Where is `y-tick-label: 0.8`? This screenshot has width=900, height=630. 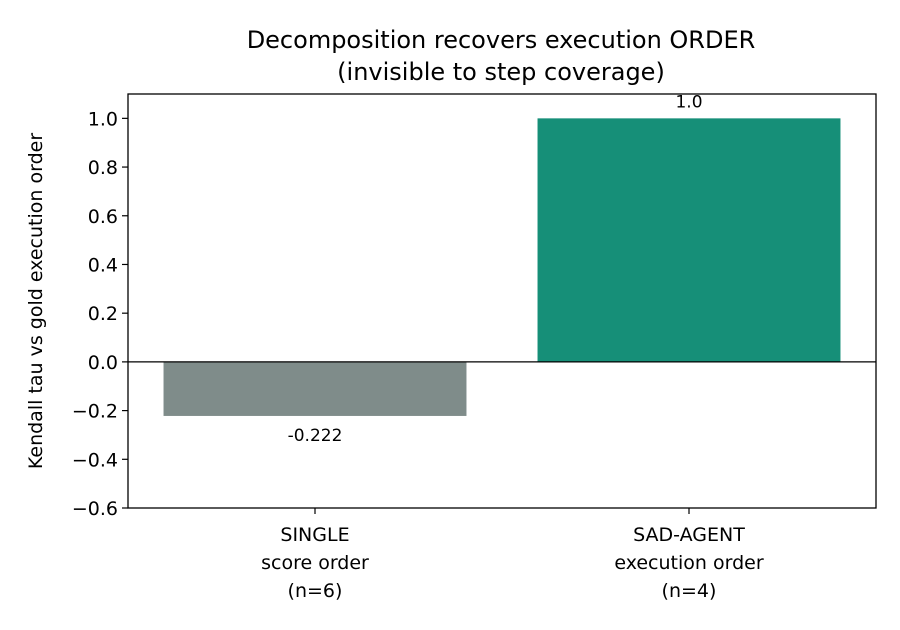
y-tick-label: 0.8 is located at coordinates (103, 168).